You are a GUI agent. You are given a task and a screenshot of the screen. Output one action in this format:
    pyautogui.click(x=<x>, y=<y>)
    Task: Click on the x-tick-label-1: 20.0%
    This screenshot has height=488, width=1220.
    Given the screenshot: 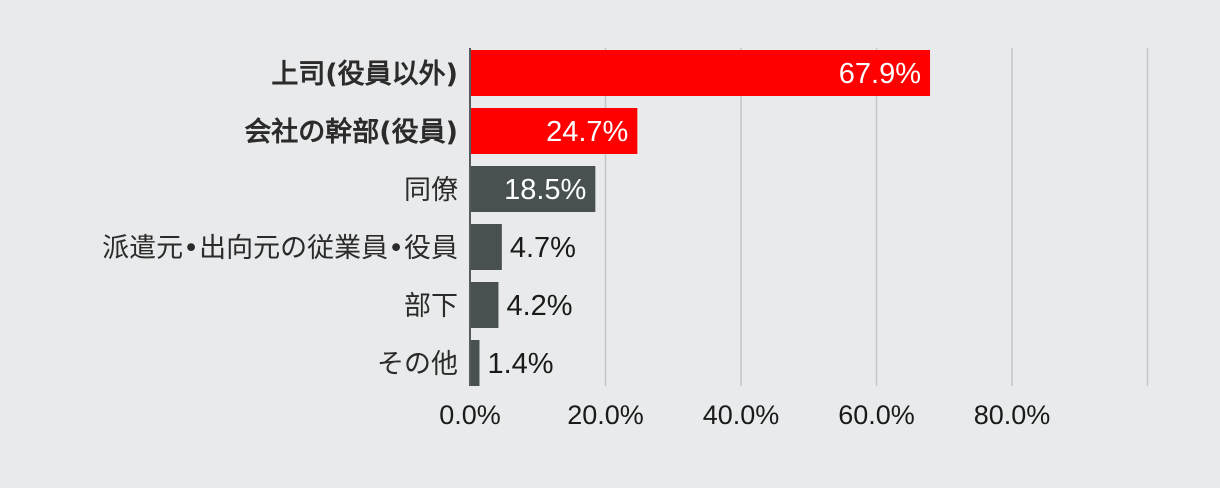 What is the action you would take?
    pyautogui.click(x=605, y=415)
    